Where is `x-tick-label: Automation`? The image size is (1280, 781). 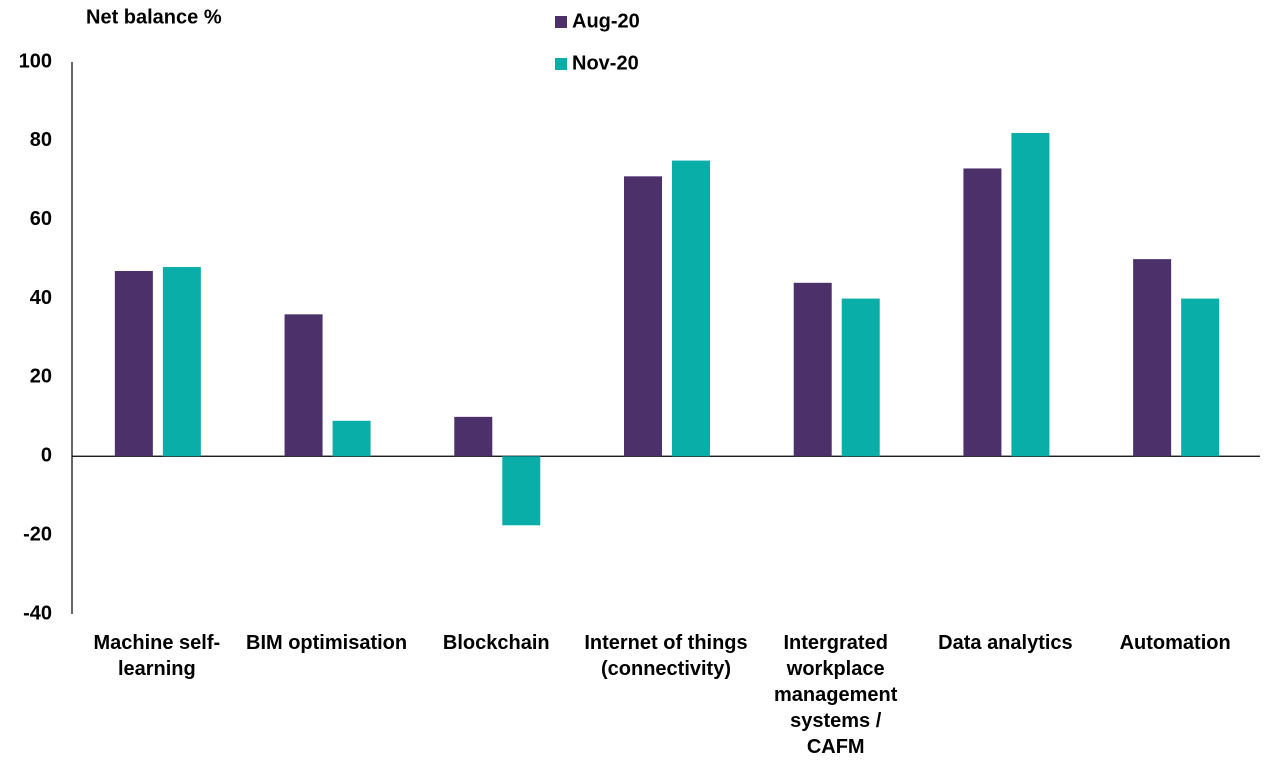 x-tick-label: Automation is located at coordinates (1175, 643).